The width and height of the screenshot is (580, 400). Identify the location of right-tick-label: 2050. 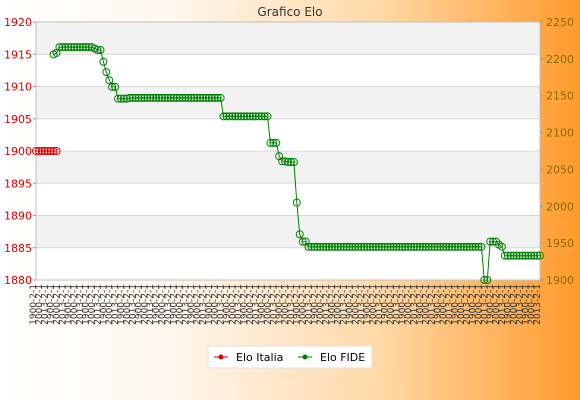
(560, 169).